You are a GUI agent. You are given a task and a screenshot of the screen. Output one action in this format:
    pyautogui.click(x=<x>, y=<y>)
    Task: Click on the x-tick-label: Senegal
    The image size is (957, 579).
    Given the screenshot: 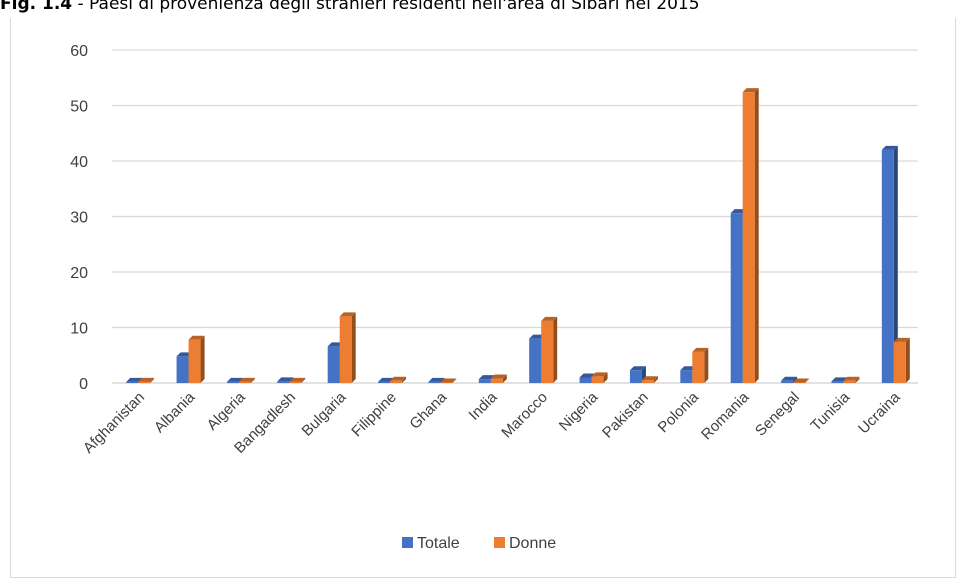 What is the action you would take?
    pyautogui.click(x=777, y=414)
    